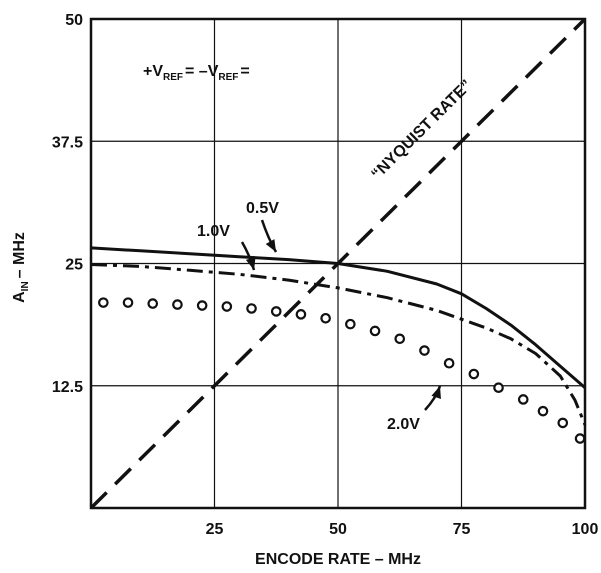 Image resolution: width=601 pixels, height=573 pixels. What do you see at coordinates (67, 387) in the screenshot?
I see `y-tick-label: 12.5` at bounding box center [67, 387].